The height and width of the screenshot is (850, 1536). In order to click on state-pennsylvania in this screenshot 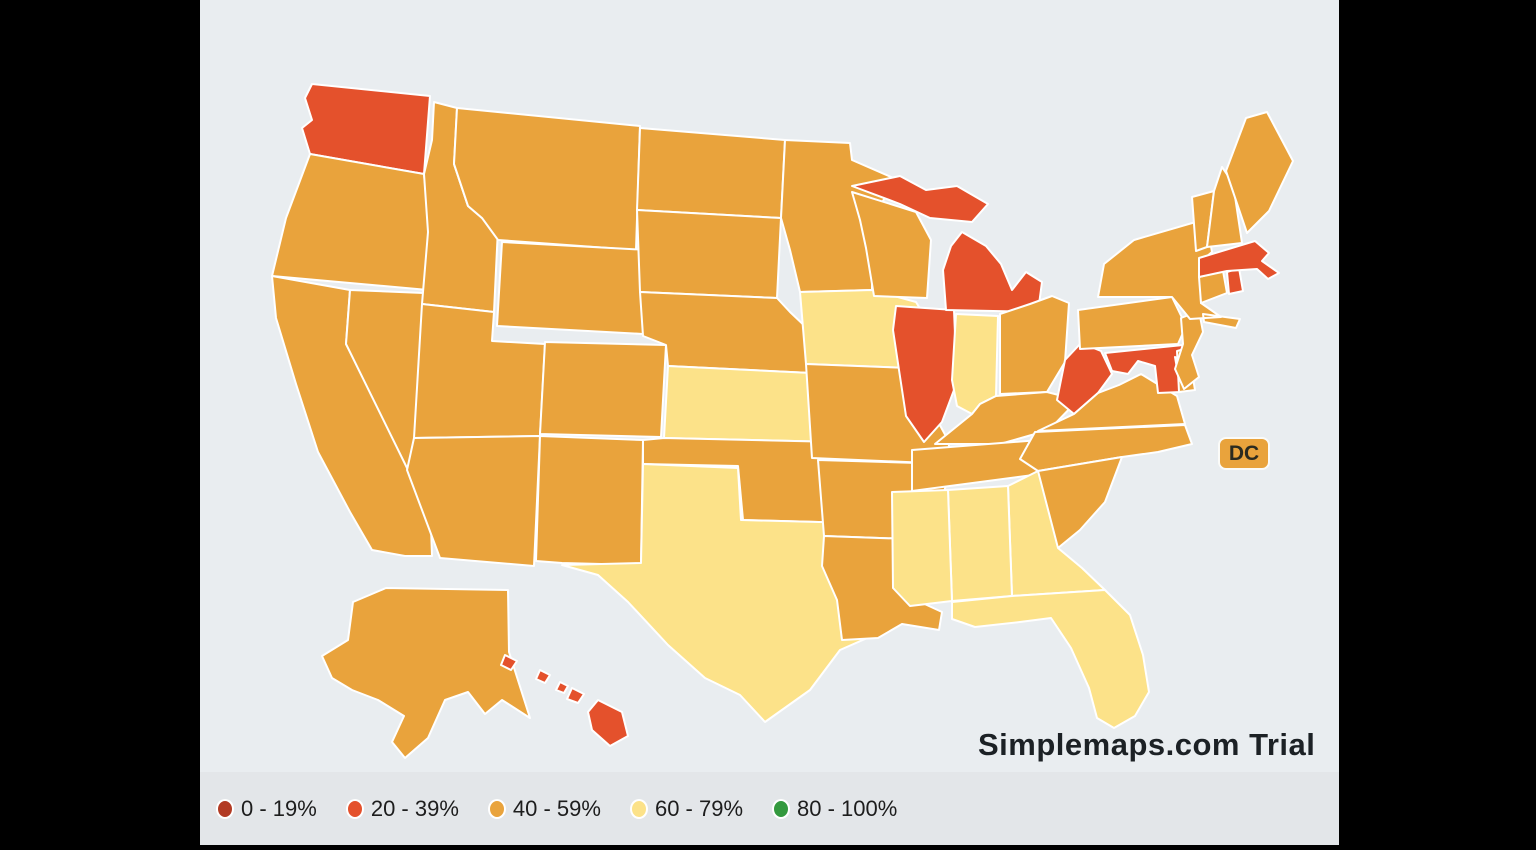, I will do `click(1132, 323)`.